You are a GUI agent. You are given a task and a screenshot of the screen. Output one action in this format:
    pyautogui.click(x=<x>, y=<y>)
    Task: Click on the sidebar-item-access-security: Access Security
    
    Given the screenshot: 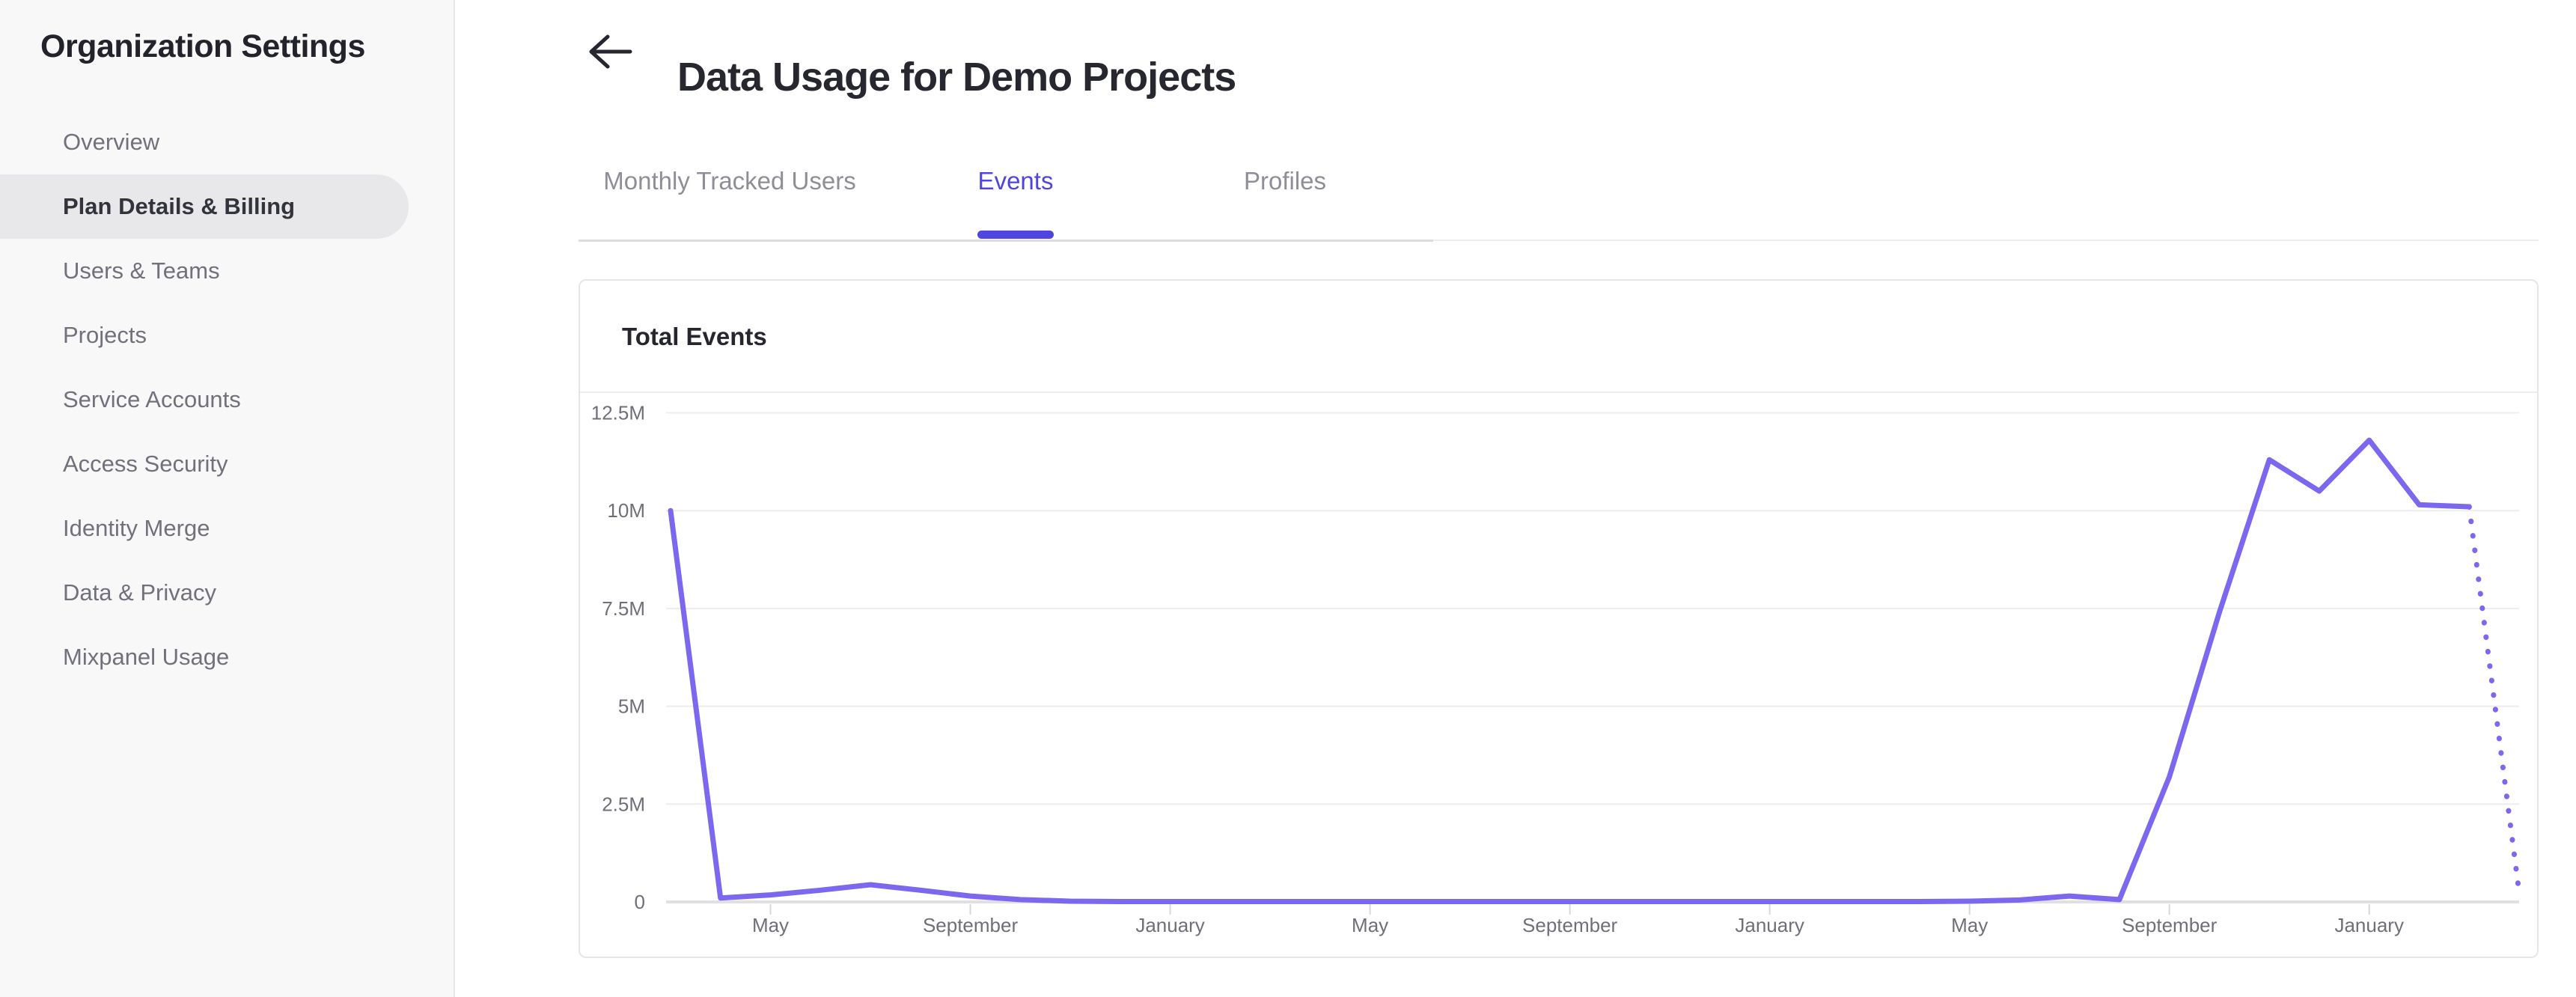 What is the action you would take?
    pyautogui.click(x=145, y=464)
    